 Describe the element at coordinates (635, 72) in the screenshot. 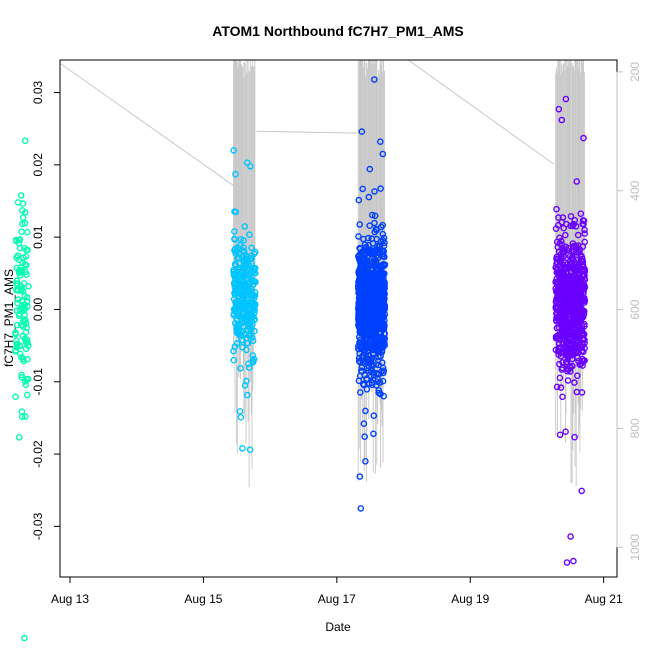

I see `secondary-y-tick-label: 200` at that location.